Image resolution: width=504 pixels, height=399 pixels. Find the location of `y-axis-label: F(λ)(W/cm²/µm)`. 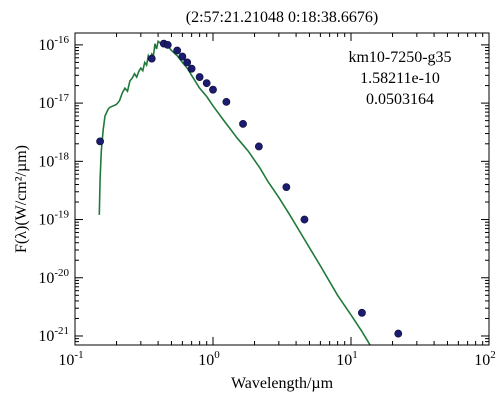

y-axis-label: F(λ)(W/cm²/µm) is located at coordinates (21, 199).